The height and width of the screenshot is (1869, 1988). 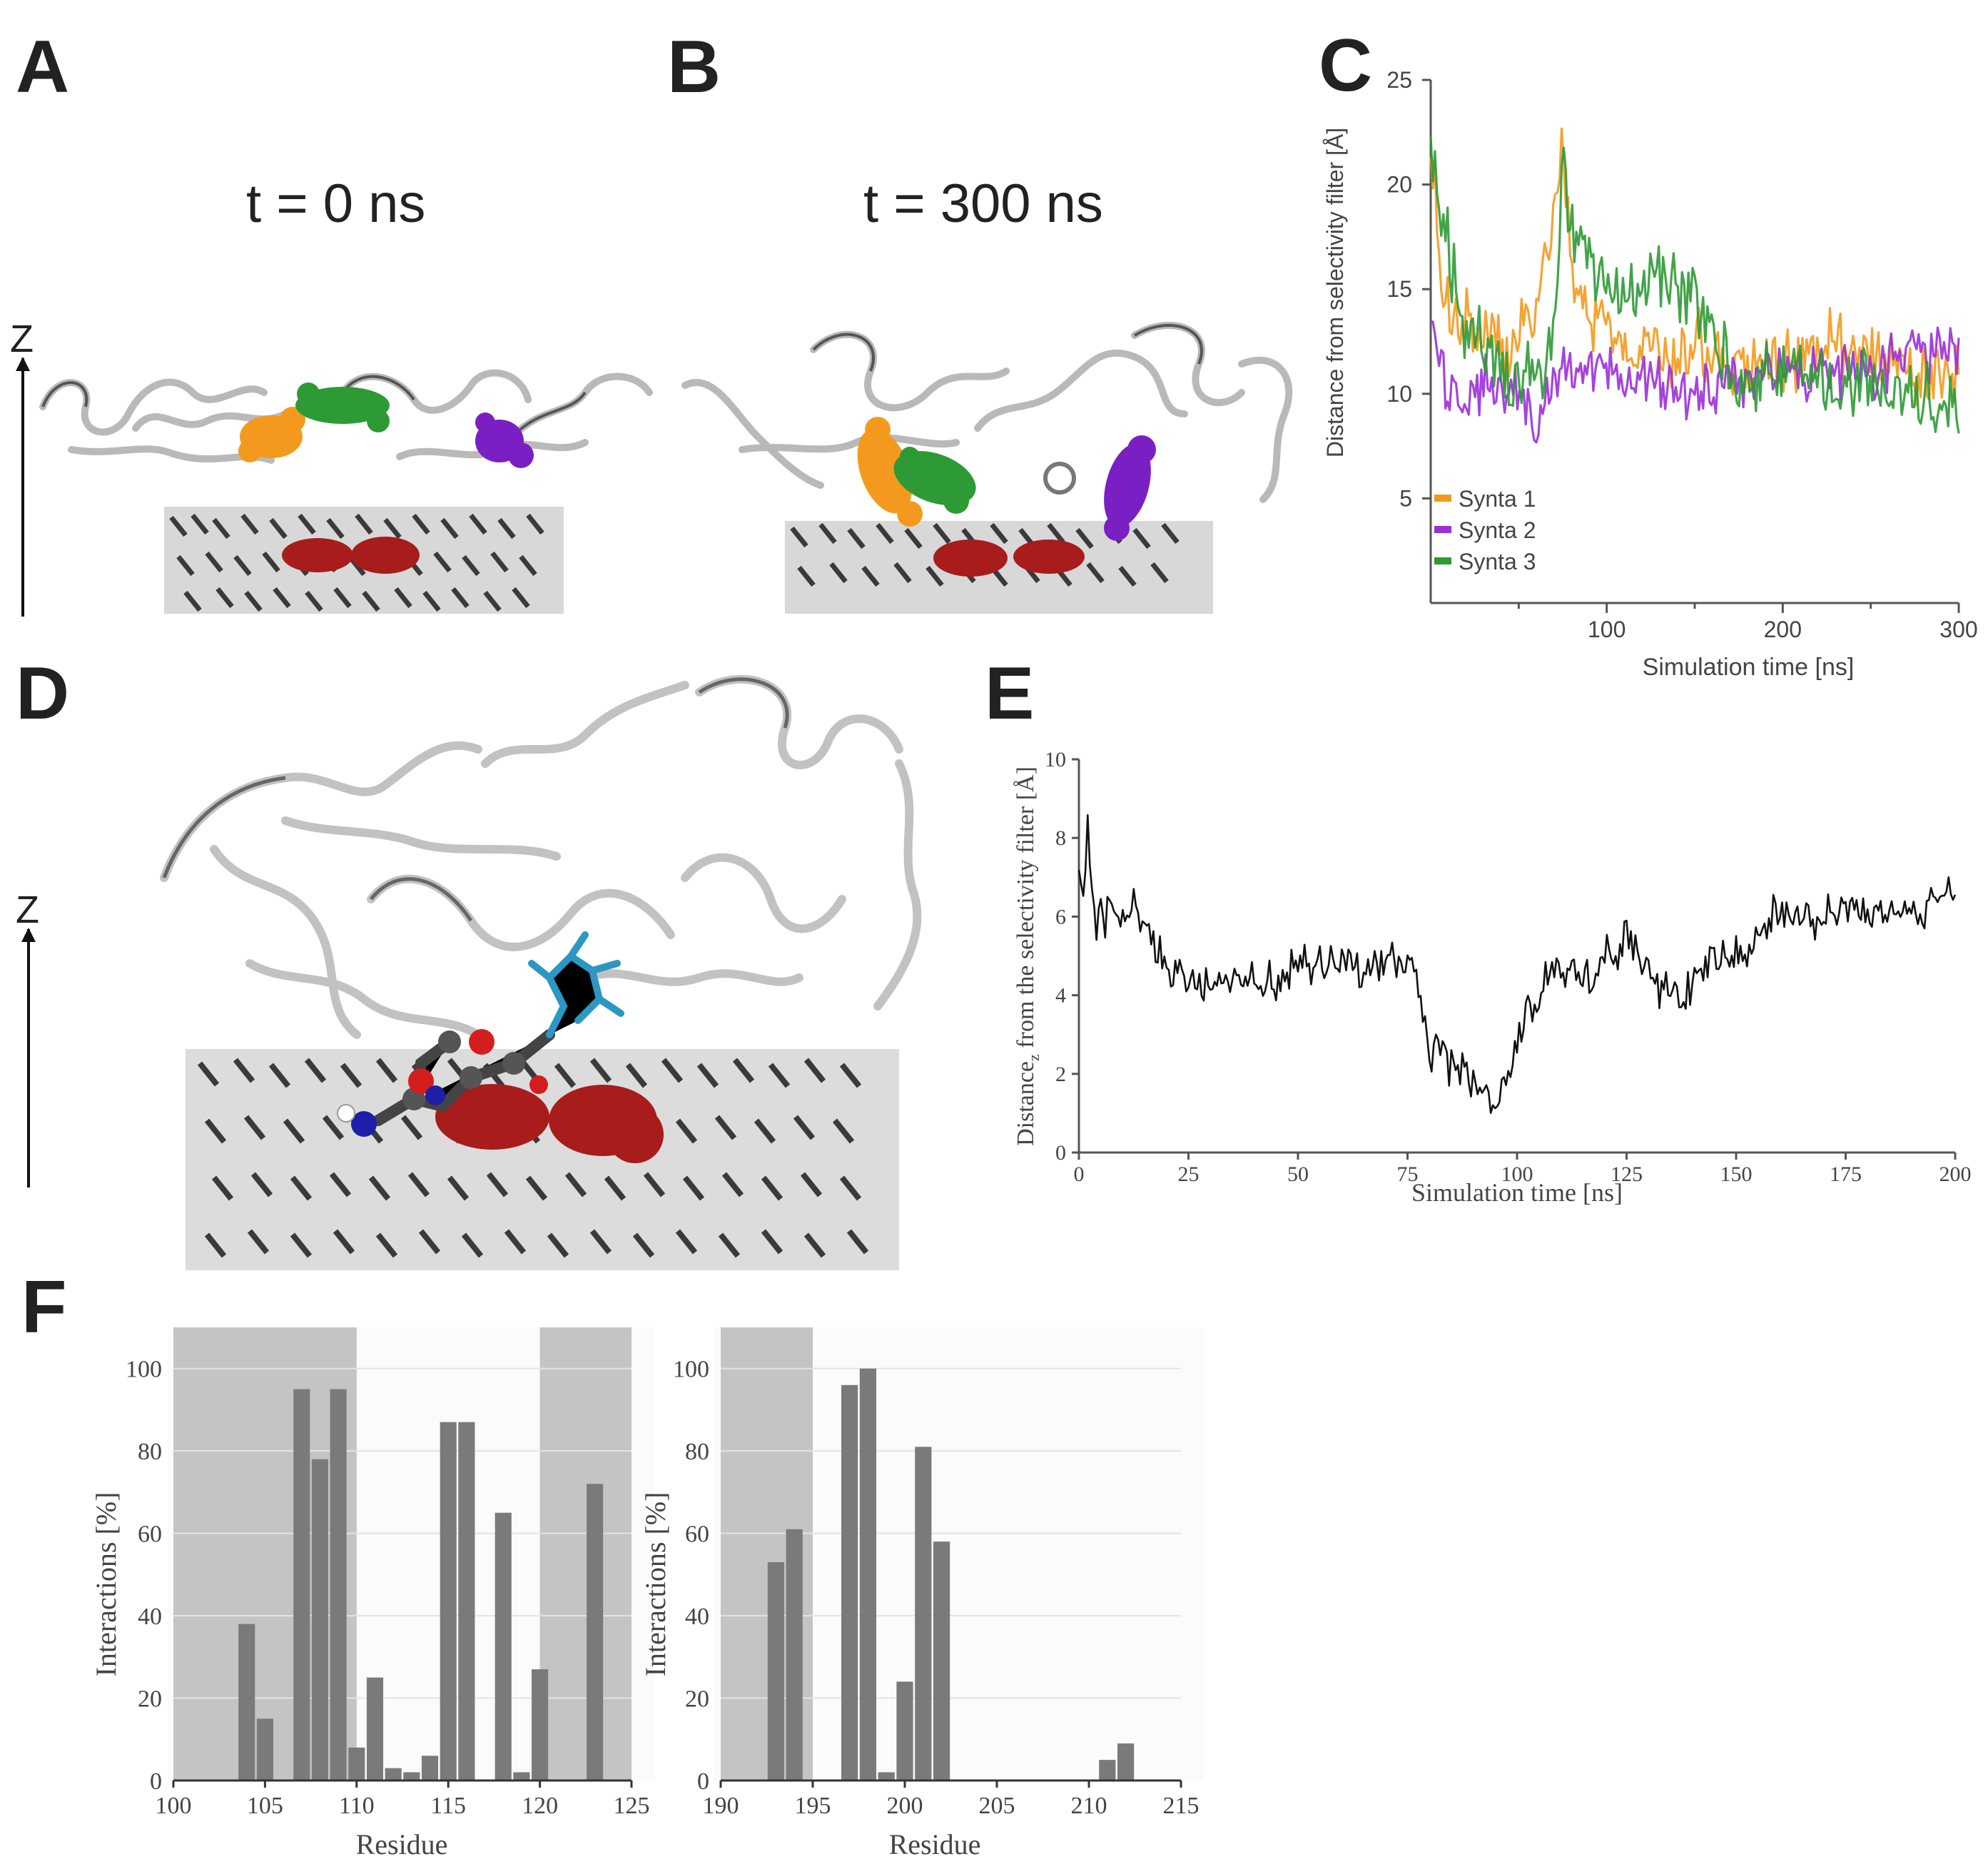 I want to click on chart-f-right-ytick-label: 60, so click(x=697, y=1534).